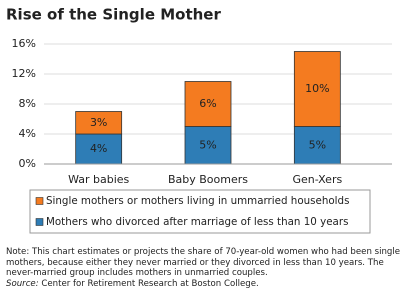 The height and width of the screenshot is (302, 408). What do you see at coordinates (200, 211) in the screenshot?
I see `legend-box` at bounding box center [200, 211].